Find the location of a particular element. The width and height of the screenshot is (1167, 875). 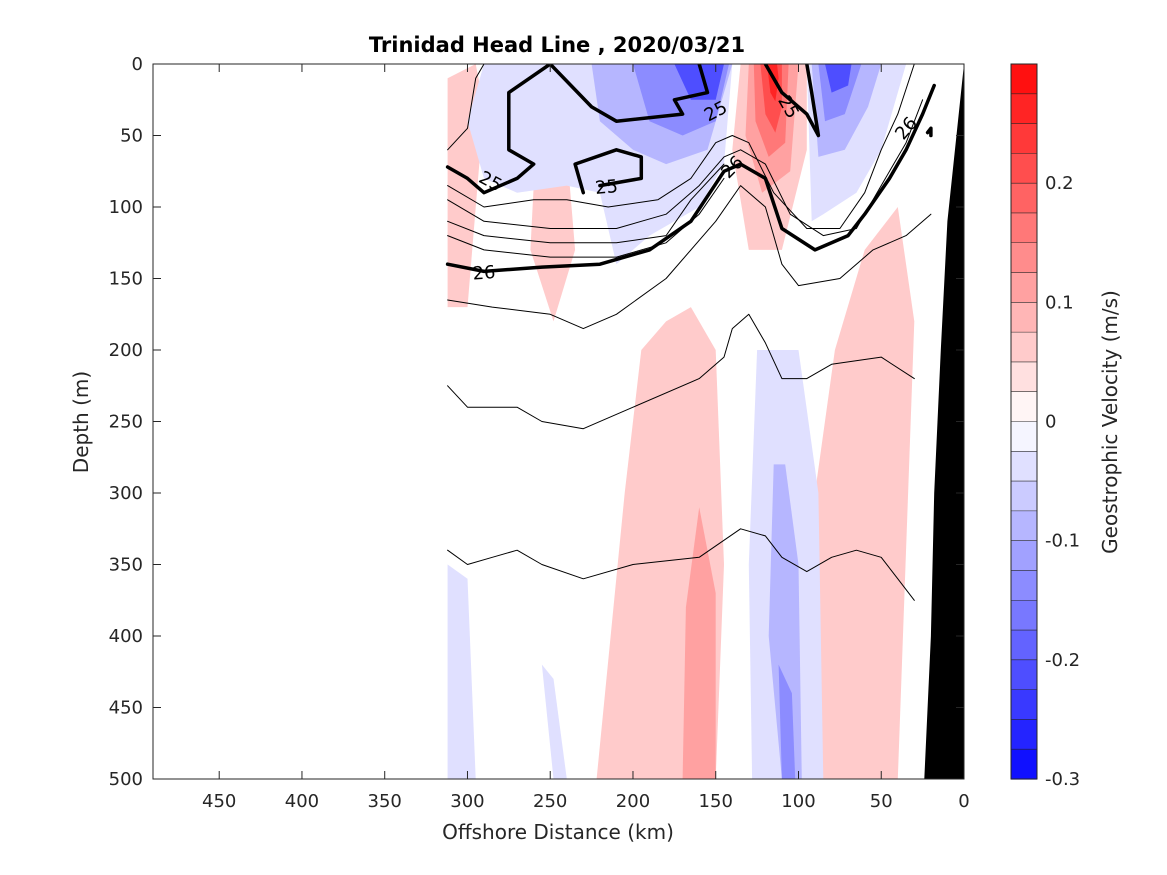

y-tick-label-2: 100 is located at coordinates (126, 207).